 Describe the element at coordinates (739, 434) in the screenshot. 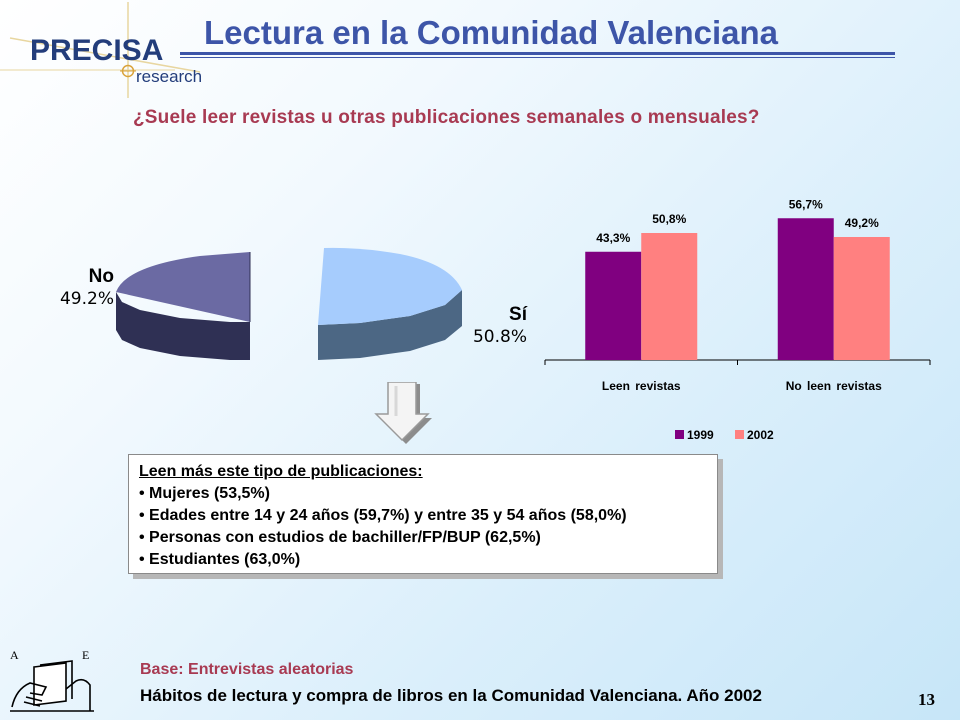

I see `legend-swatch-2002` at that location.